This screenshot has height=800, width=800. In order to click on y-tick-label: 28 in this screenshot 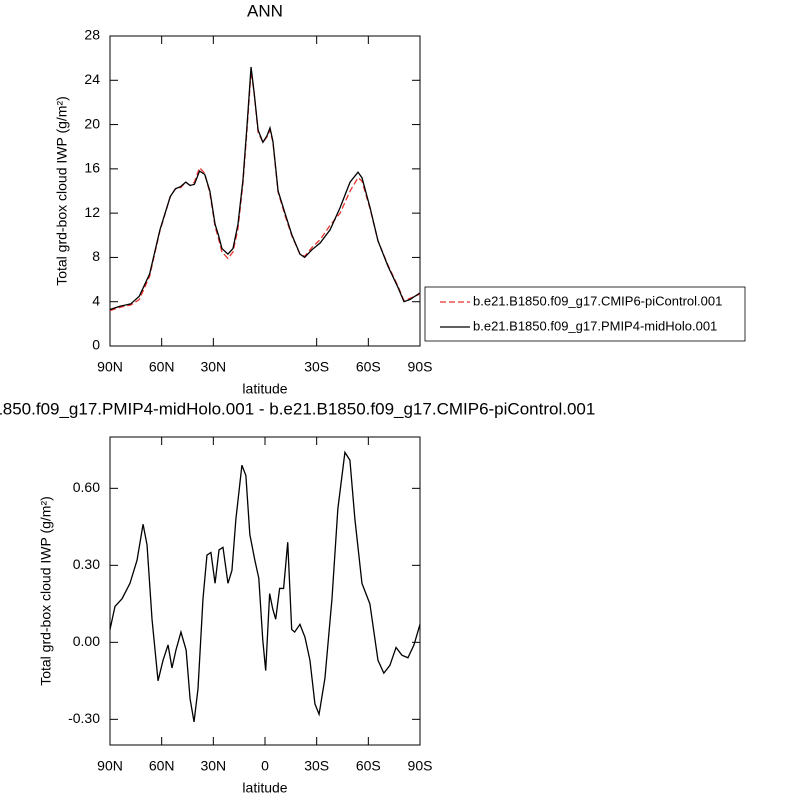, I will do `click(92, 35)`.